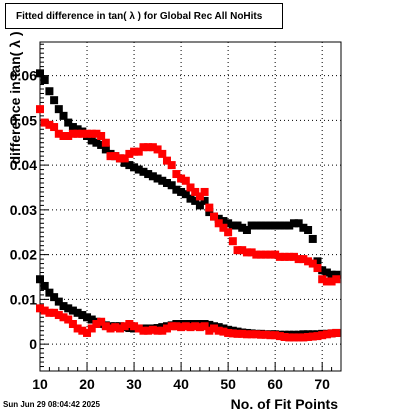 Image resolution: width=400 pixels, height=414 pixels. I want to click on timestamp: Sun Jun 29 08:04:42 2025, so click(51, 404).